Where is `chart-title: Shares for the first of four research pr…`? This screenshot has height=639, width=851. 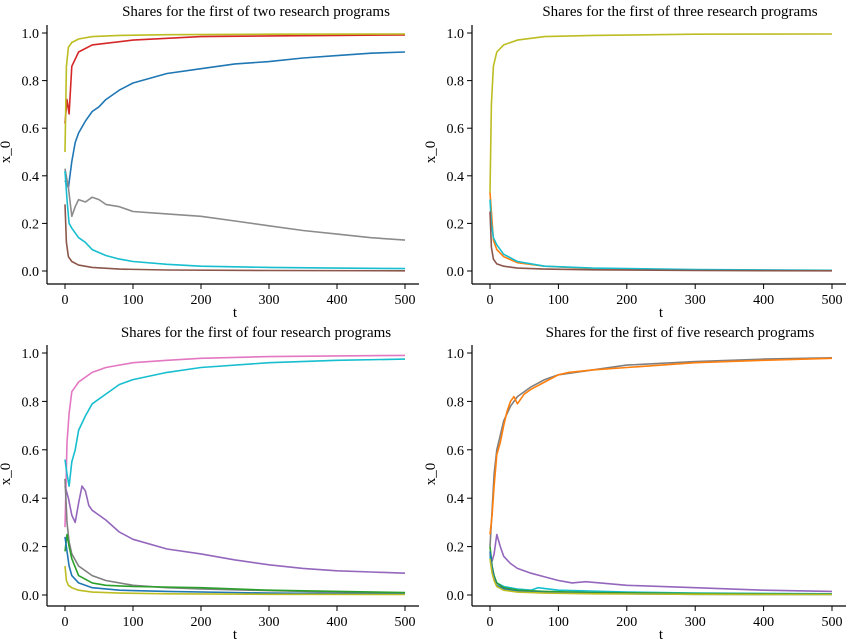 chart-title: Shares for the first of four research pr… is located at coordinates (256, 333).